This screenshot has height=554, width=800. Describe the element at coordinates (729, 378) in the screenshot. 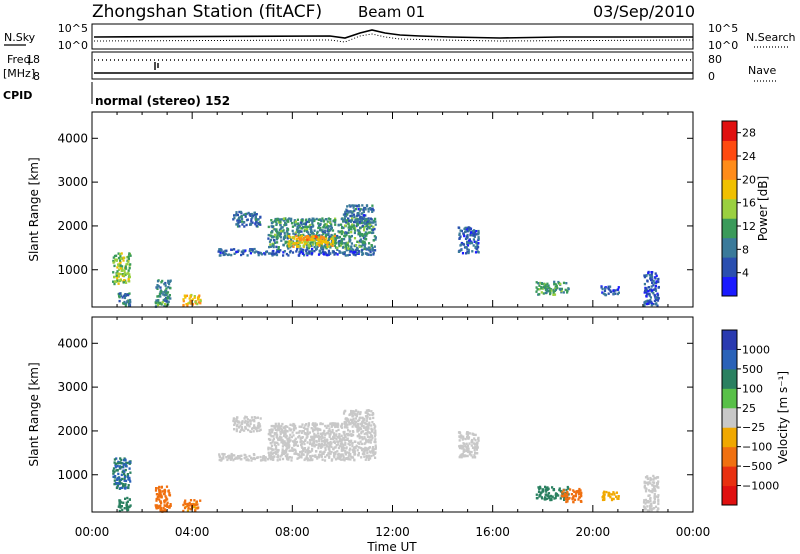

I see `colorbar-segment` at that location.